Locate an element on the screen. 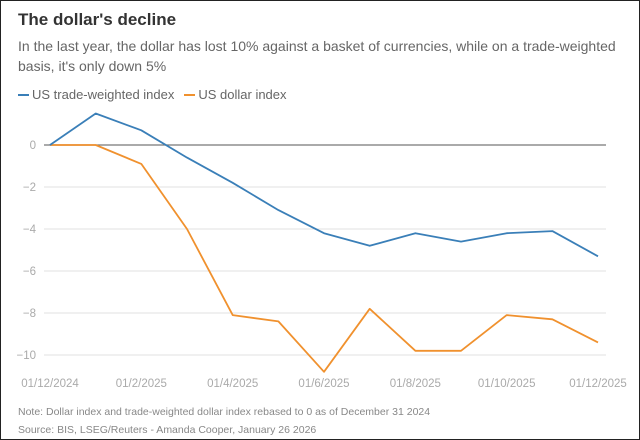  y-tick-label: −8 is located at coordinates (29, 314).